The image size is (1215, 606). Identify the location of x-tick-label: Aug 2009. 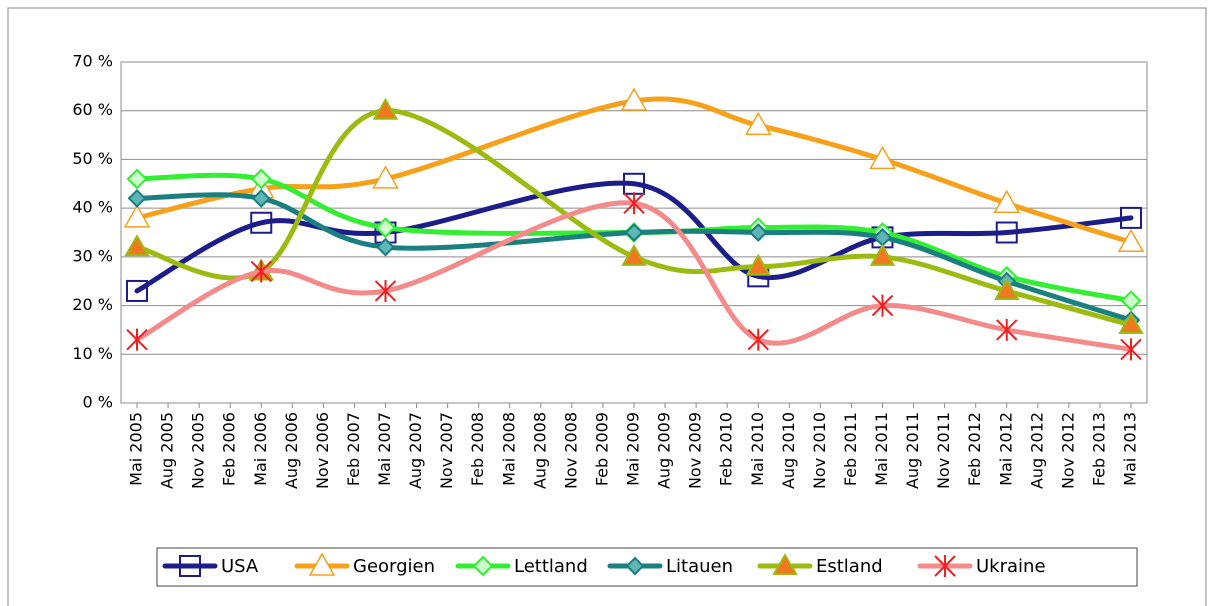
(664, 450).